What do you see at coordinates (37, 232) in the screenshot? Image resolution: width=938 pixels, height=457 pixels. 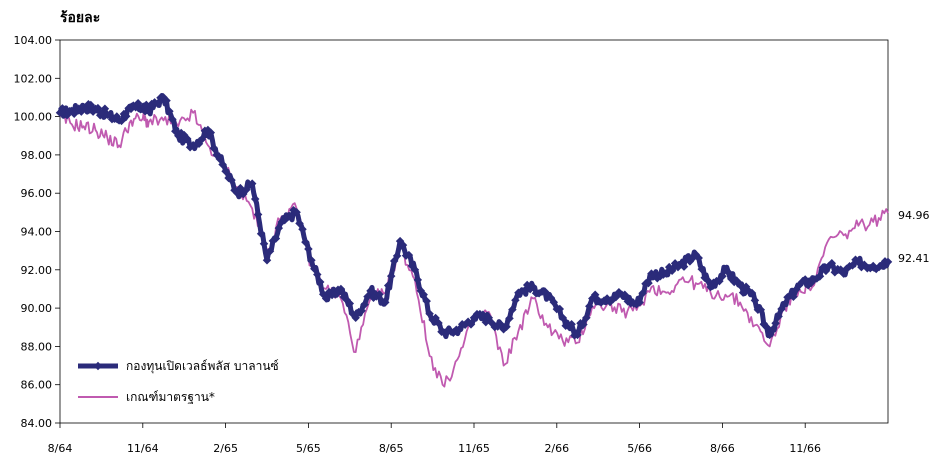 I see `y-tick-label: 94.00` at bounding box center [37, 232].